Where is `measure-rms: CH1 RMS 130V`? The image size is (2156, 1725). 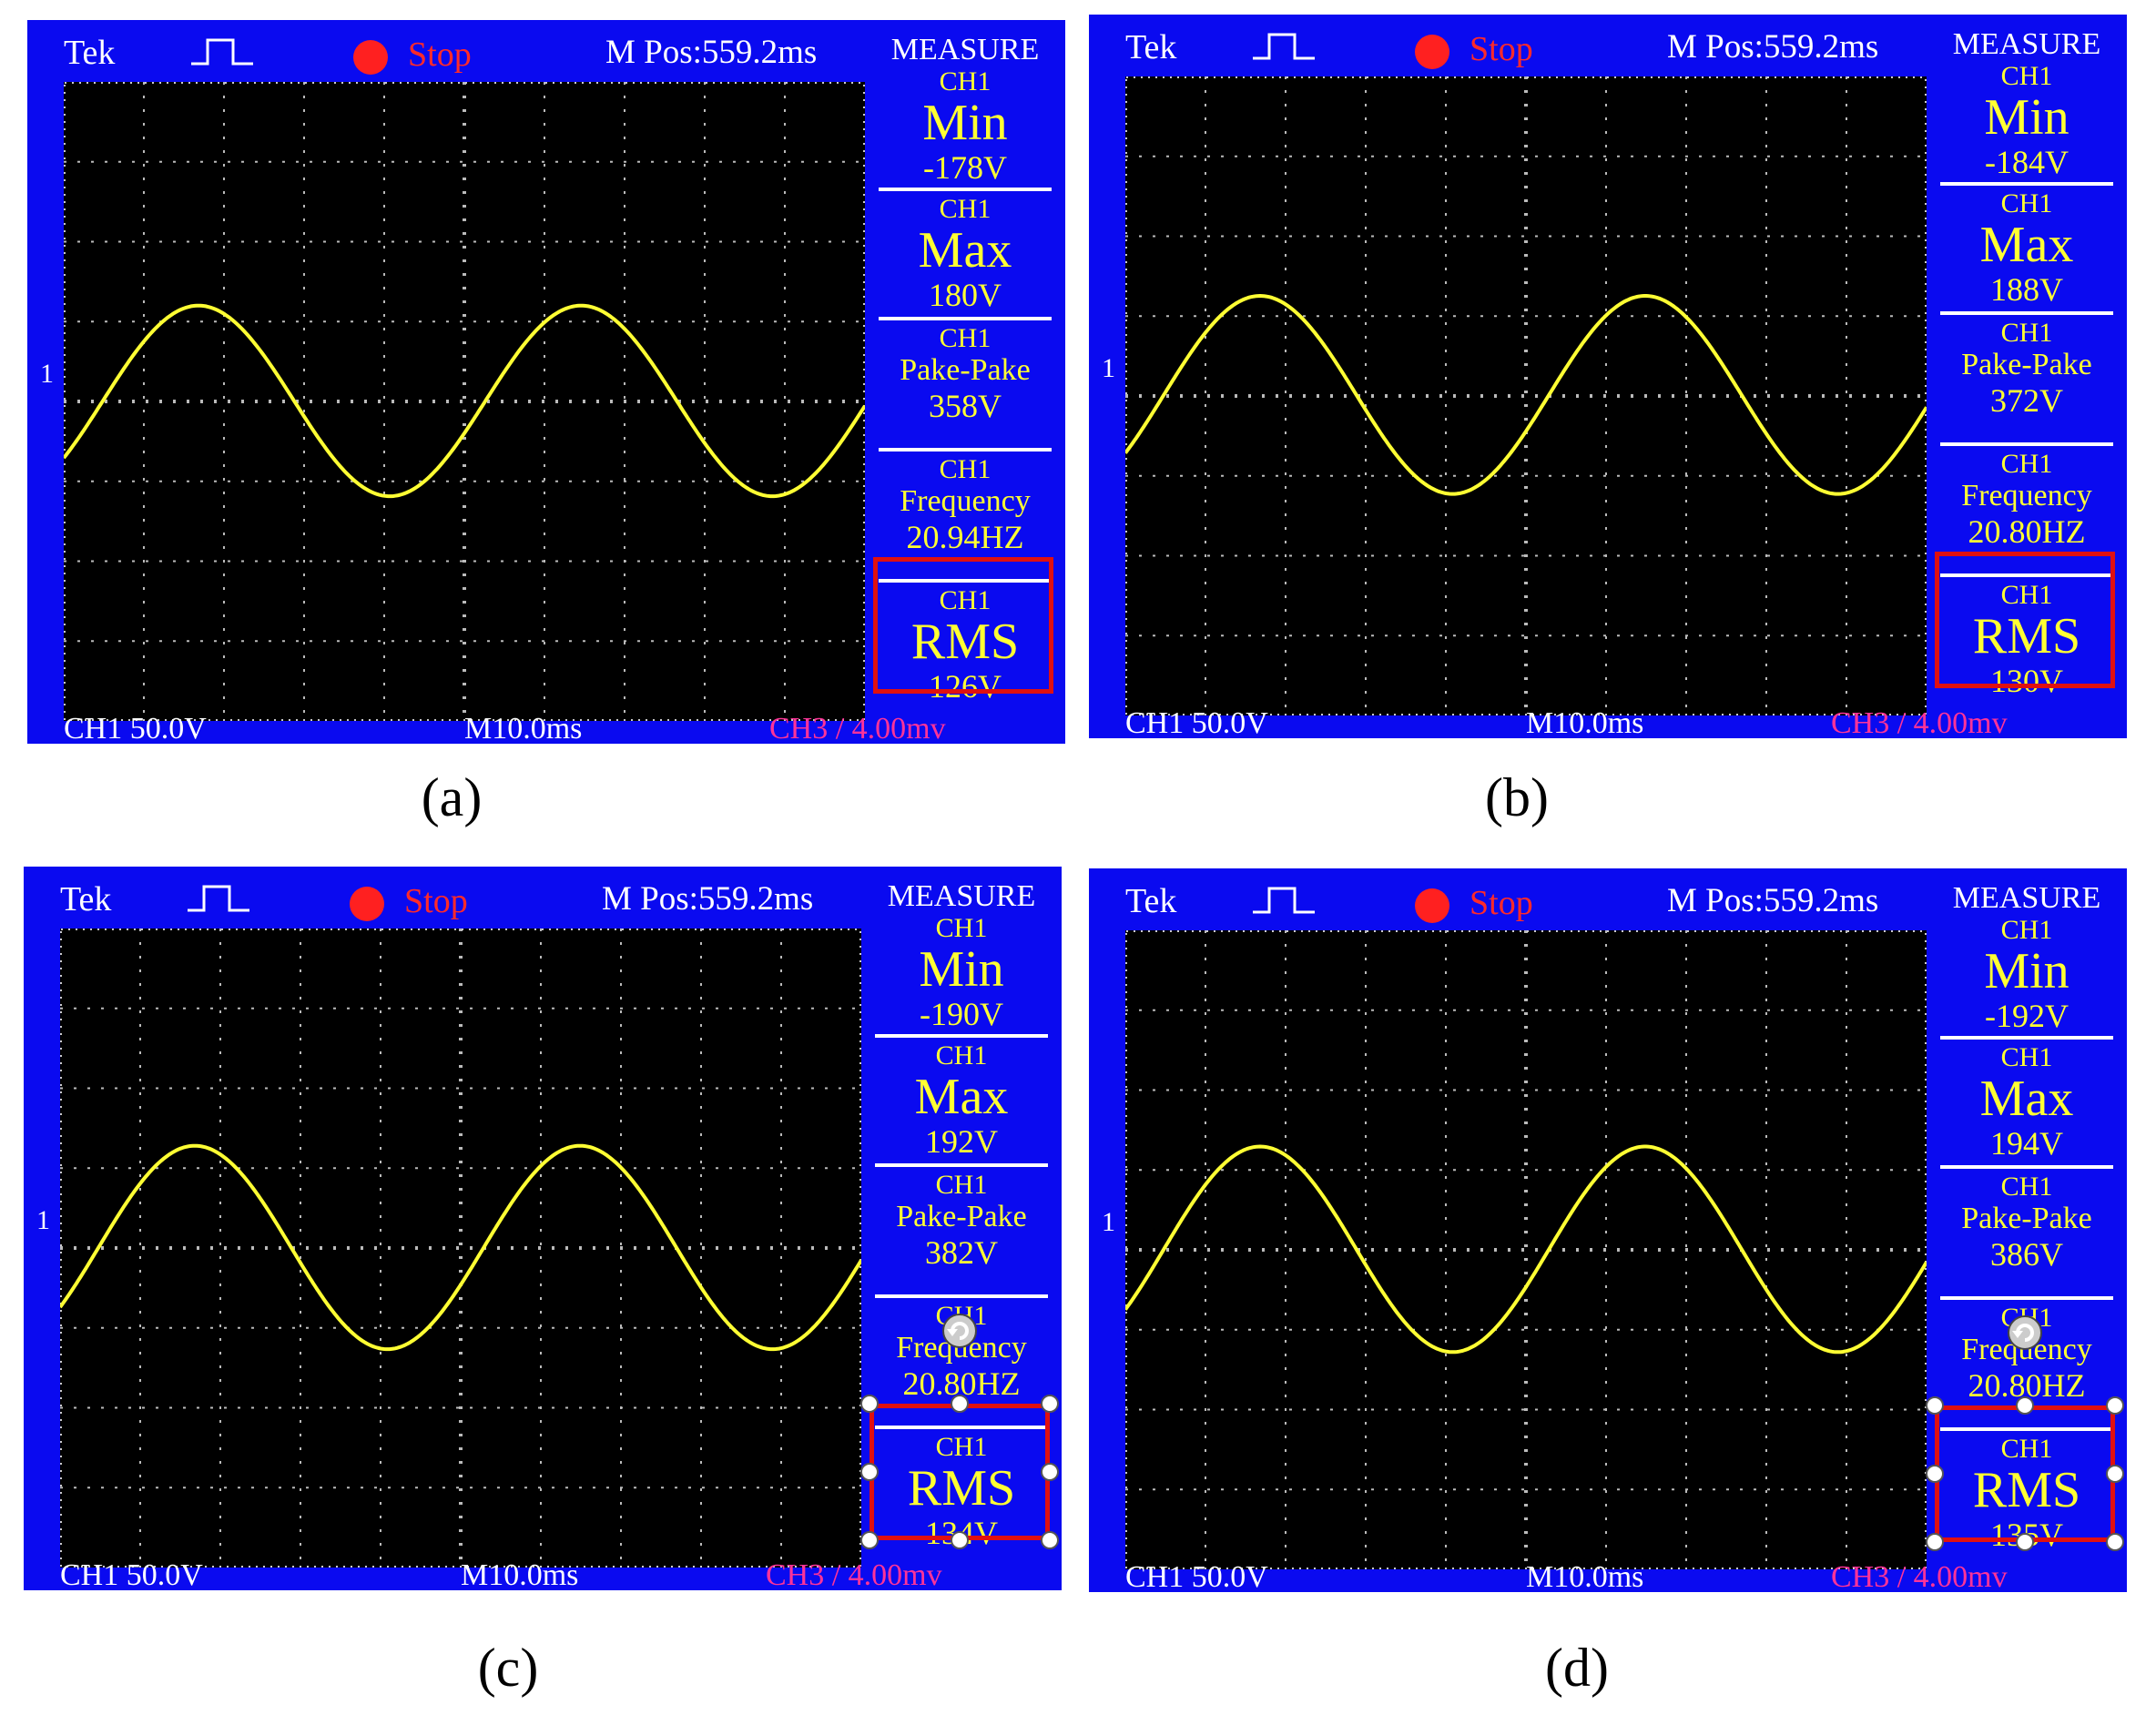 measure-rms: CH1 RMS 130V is located at coordinates (2026, 640).